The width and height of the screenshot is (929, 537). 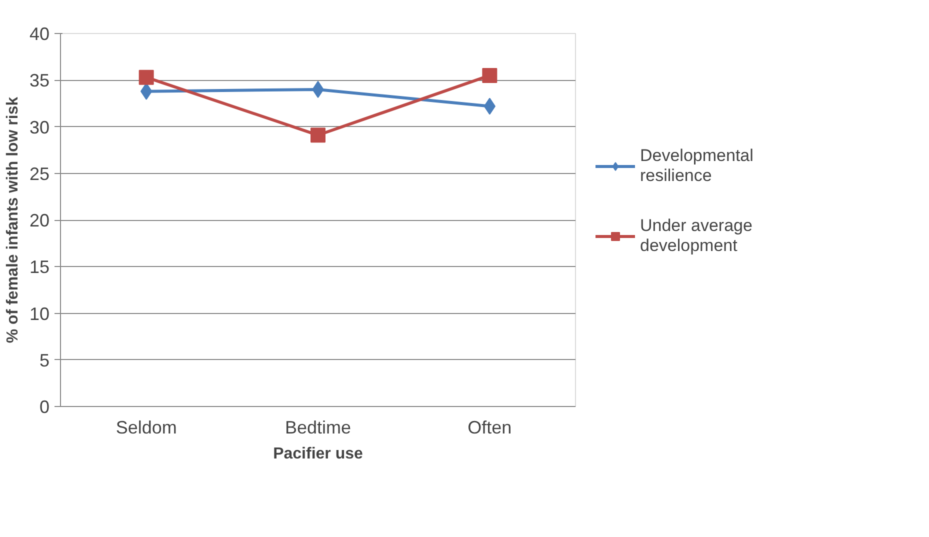 I want to click on y-tick-label: 25, so click(x=39, y=174).